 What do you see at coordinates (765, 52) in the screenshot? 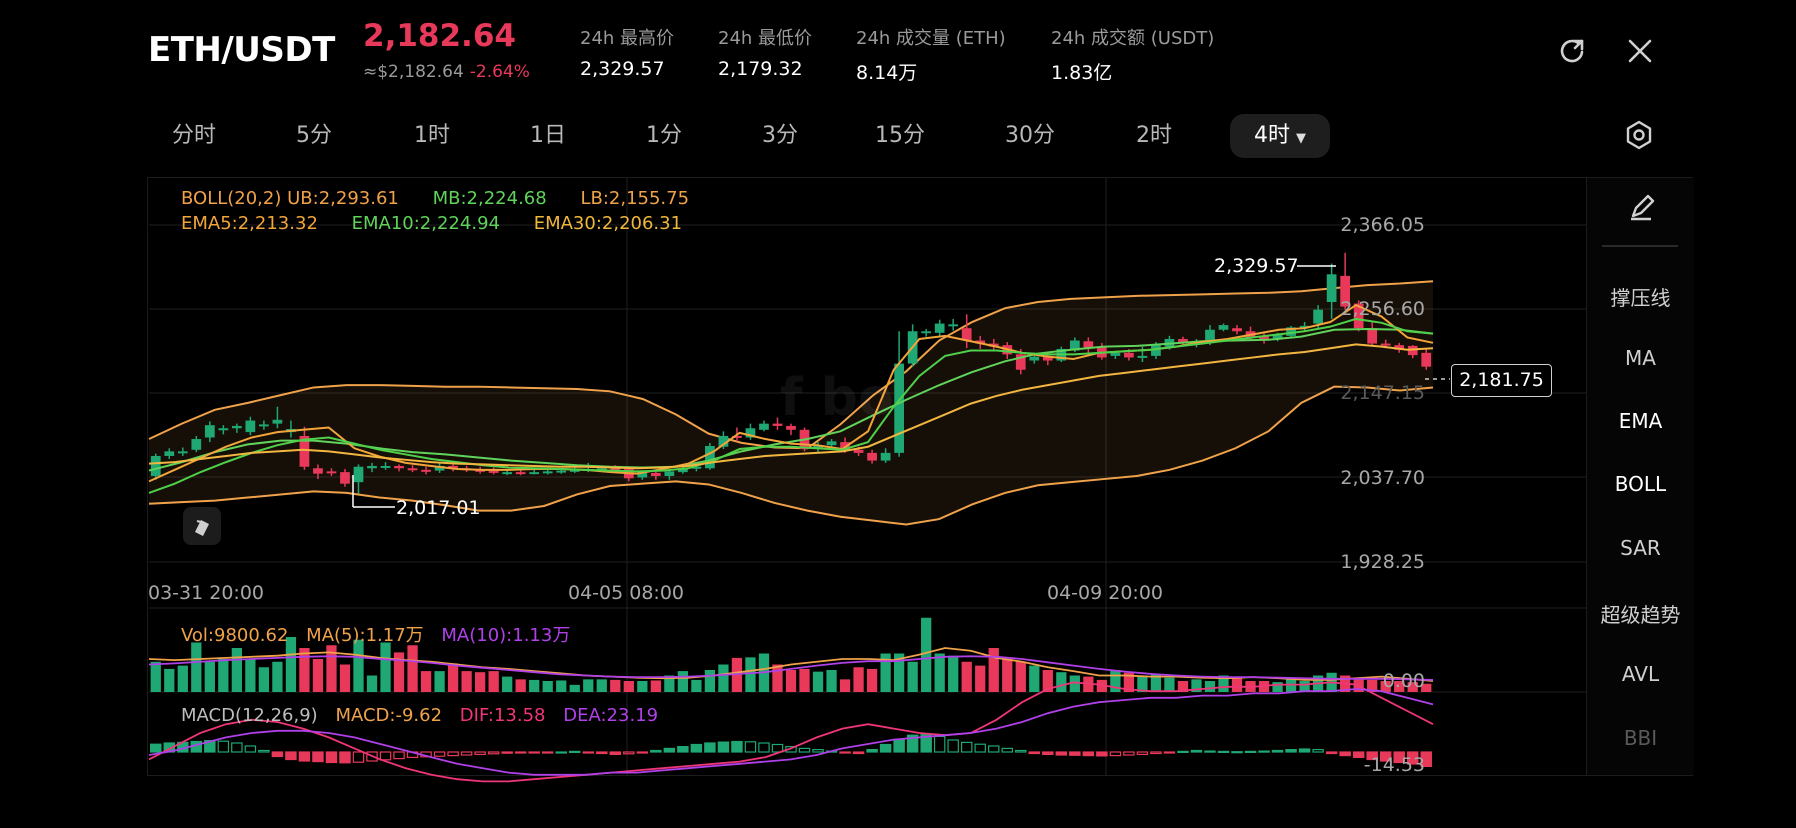
I see `stat-24h-low: 24h 最低价 2,179.32` at bounding box center [765, 52].